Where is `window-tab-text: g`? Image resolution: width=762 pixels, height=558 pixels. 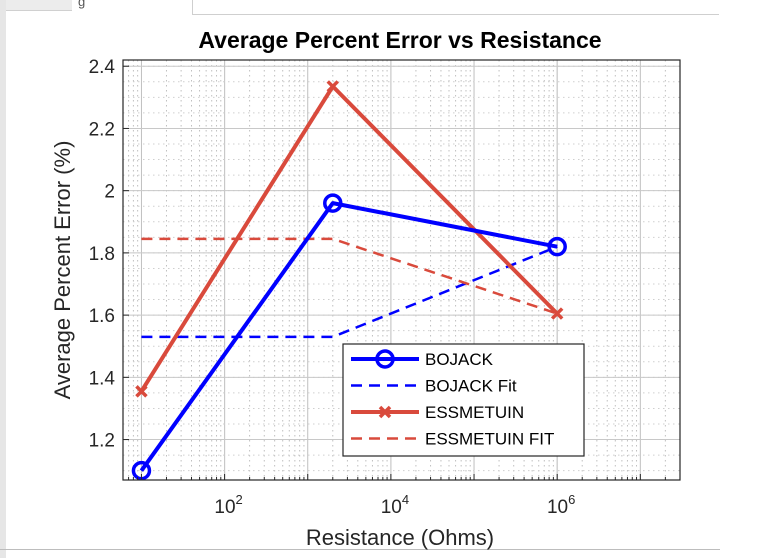 window-tab-text: g is located at coordinates (82, 4).